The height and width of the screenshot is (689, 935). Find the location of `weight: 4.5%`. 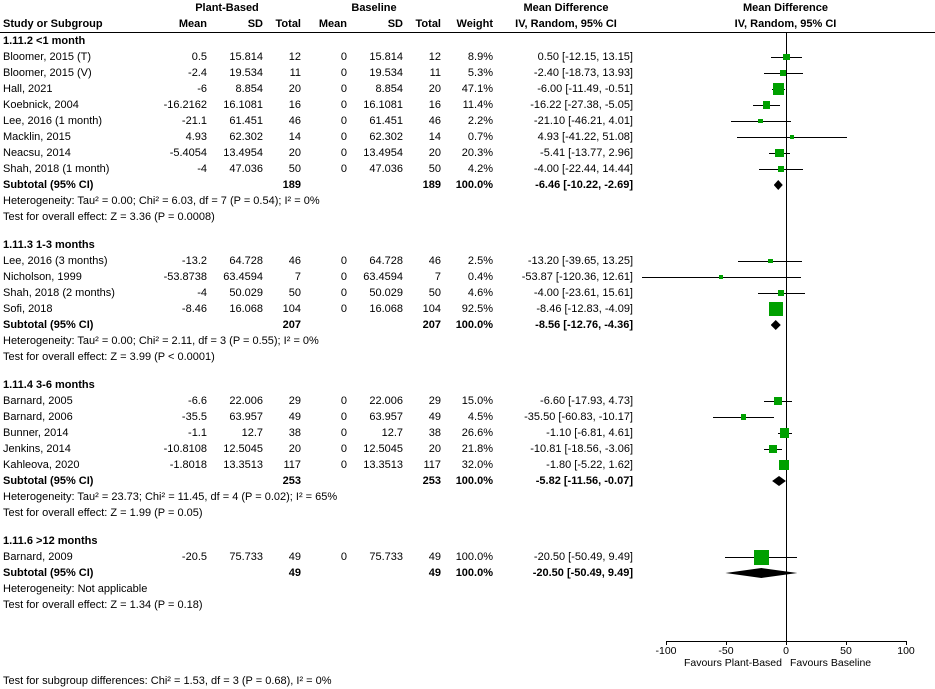

weight: 4.5% is located at coordinates (480, 417).